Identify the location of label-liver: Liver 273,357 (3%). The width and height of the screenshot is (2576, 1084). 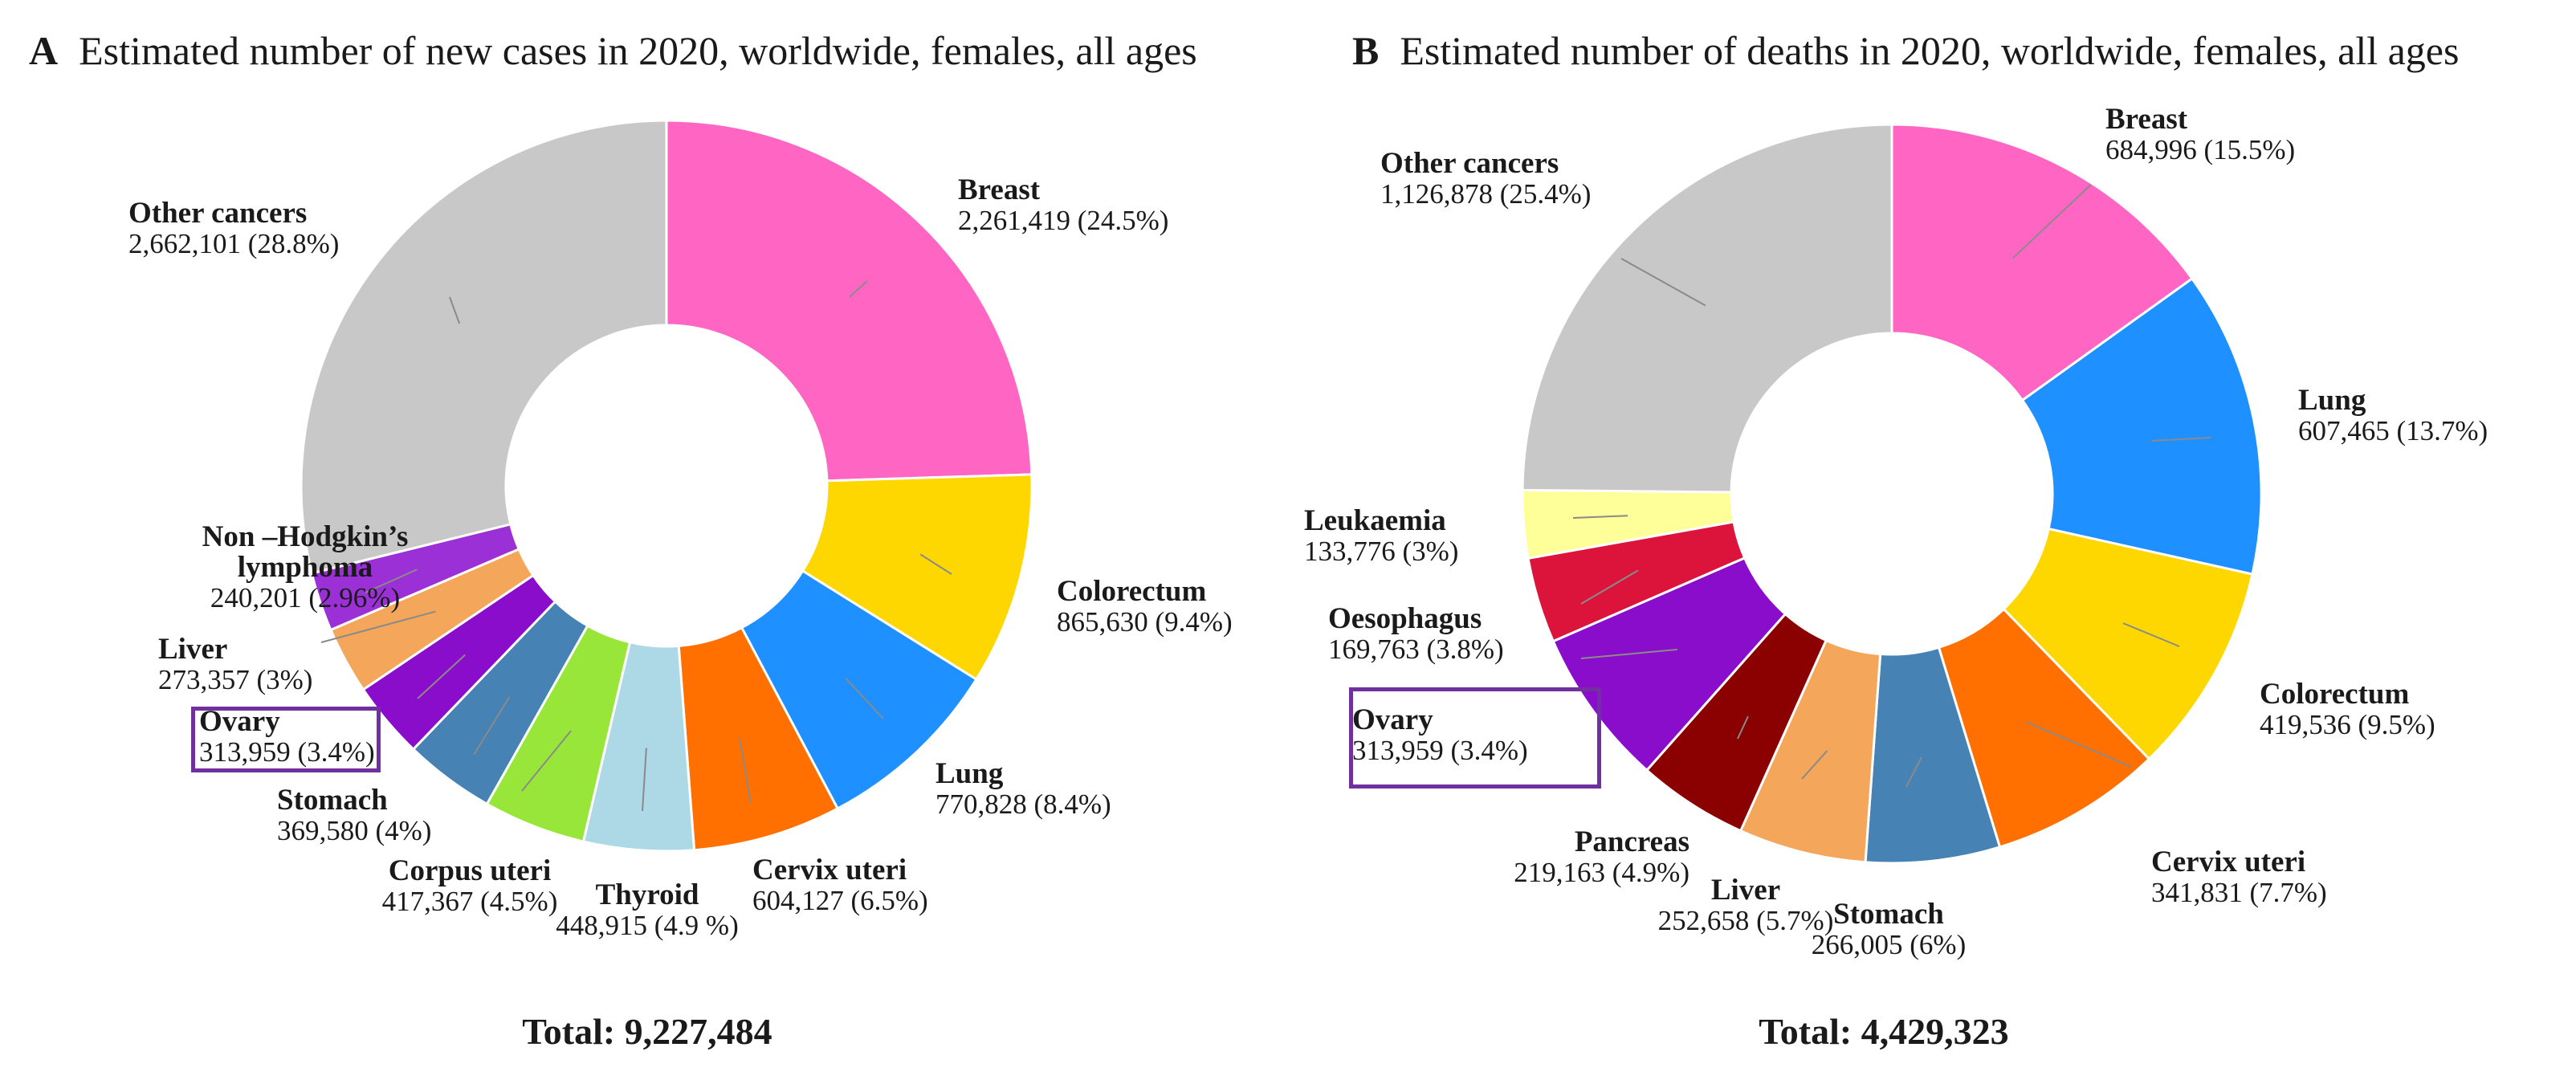
(235, 664).